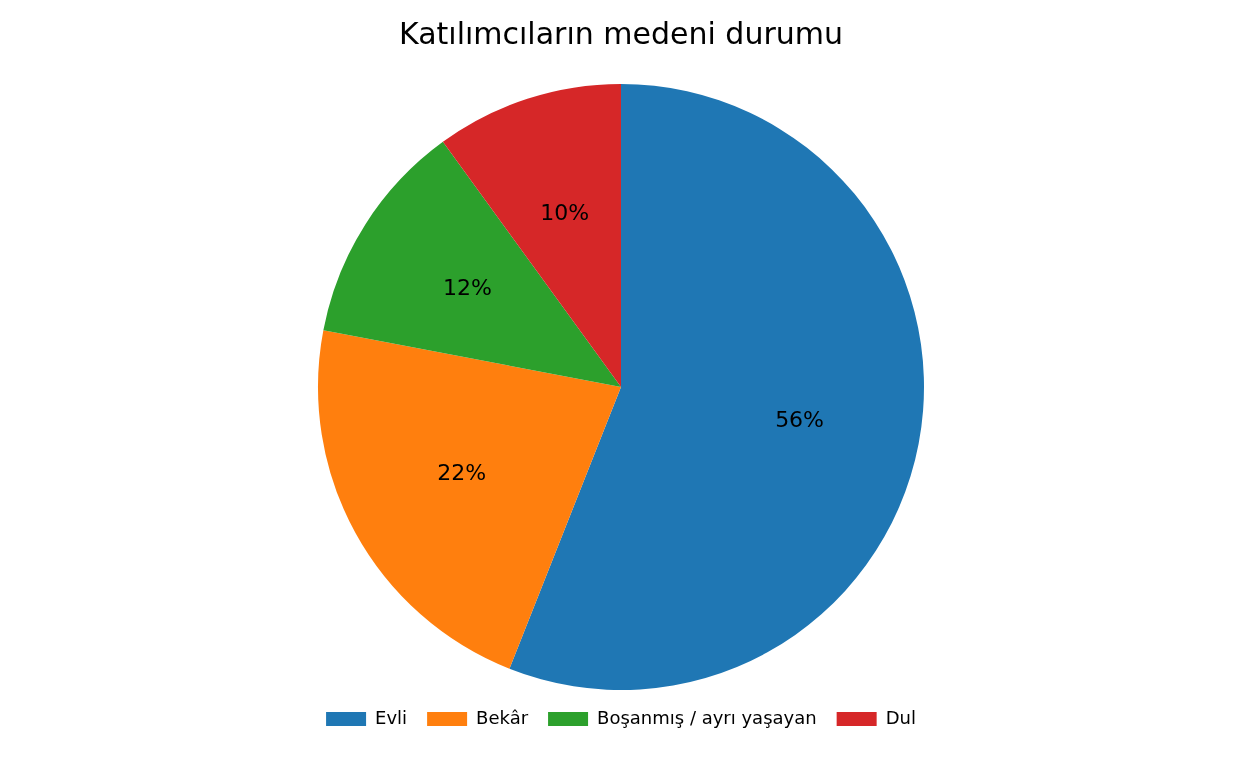 Image resolution: width=1242 pixels, height=757 pixels. Describe the element at coordinates (900, 717) in the screenshot. I see `legend-label: Dul` at that location.